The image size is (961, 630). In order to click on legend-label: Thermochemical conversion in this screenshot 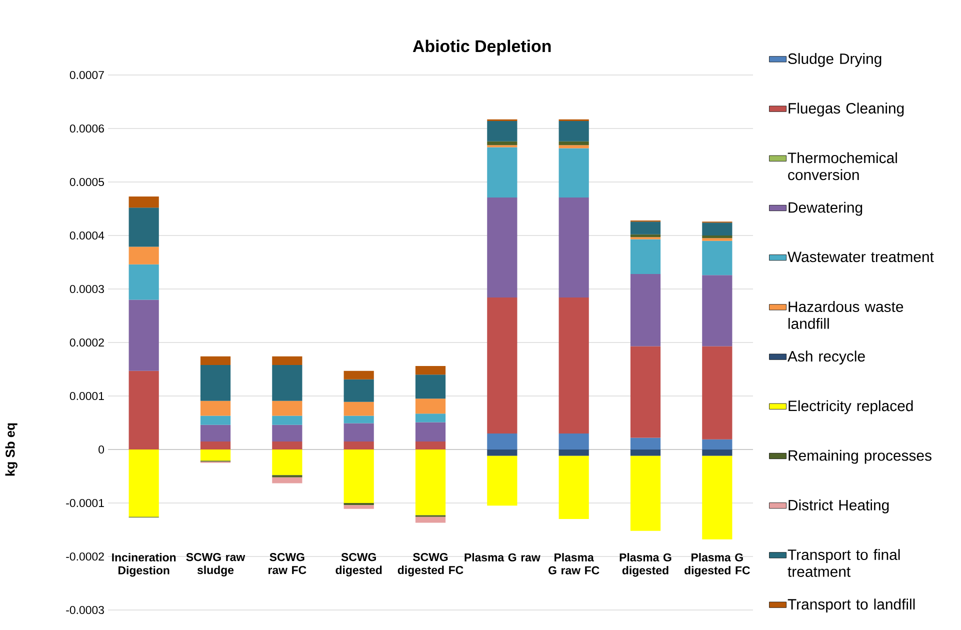, I will do `click(842, 166)`.